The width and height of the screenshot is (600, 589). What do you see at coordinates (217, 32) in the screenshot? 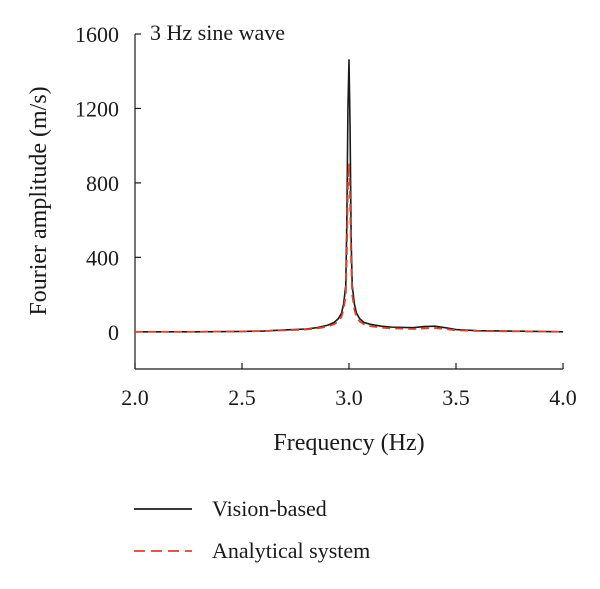
I see `chart-annotation: 3 Hz sine wave` at bounding box center [217, 32].